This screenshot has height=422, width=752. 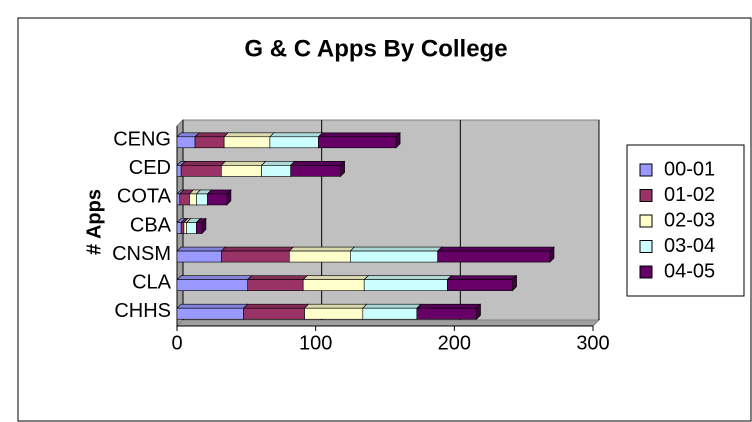 I want to click on y-tick-label: CHHS, so click(x=142, y=311).